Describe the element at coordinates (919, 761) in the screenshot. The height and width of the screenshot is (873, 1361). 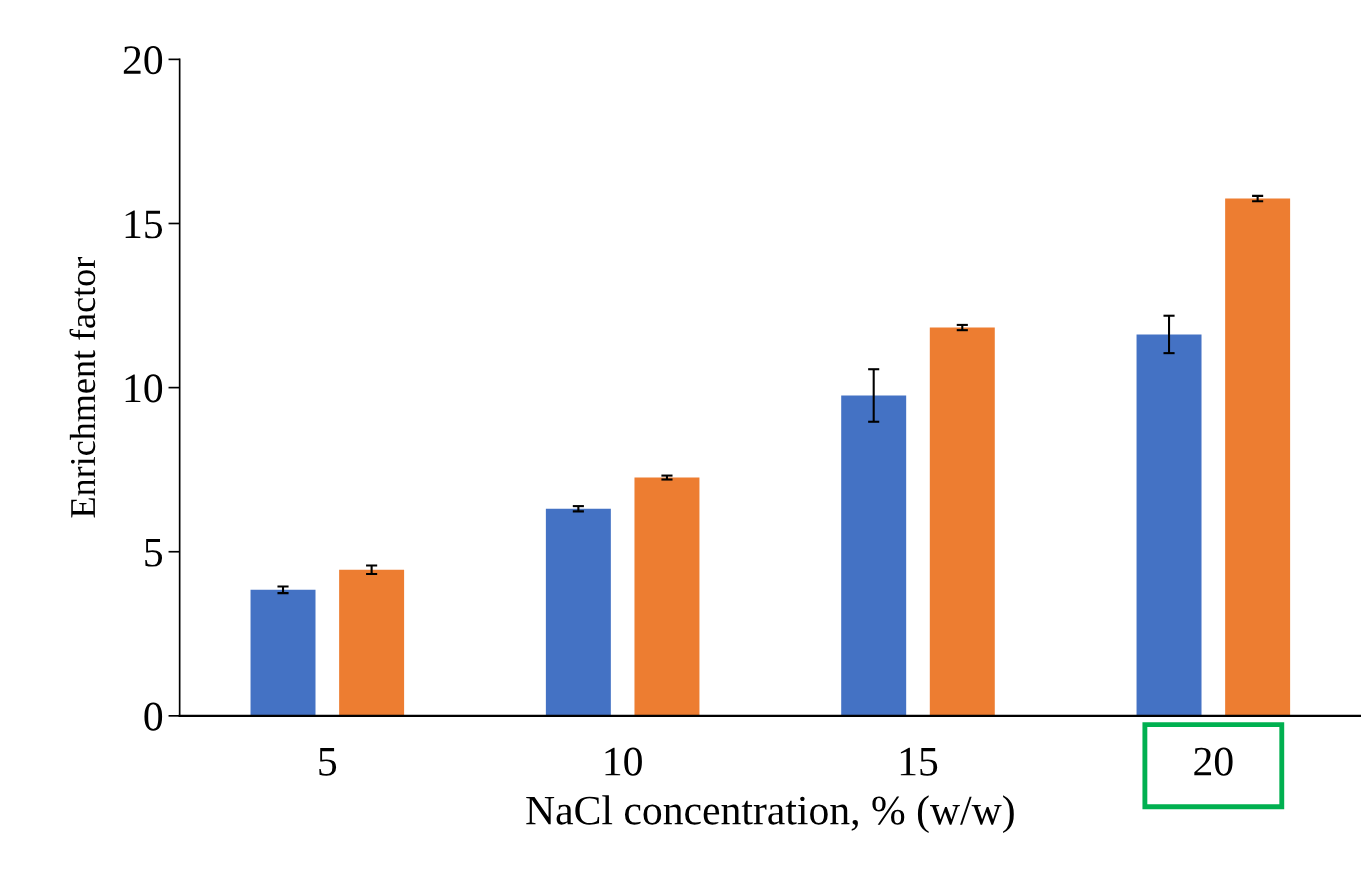
I see `x-tick-label: 15` at that location.